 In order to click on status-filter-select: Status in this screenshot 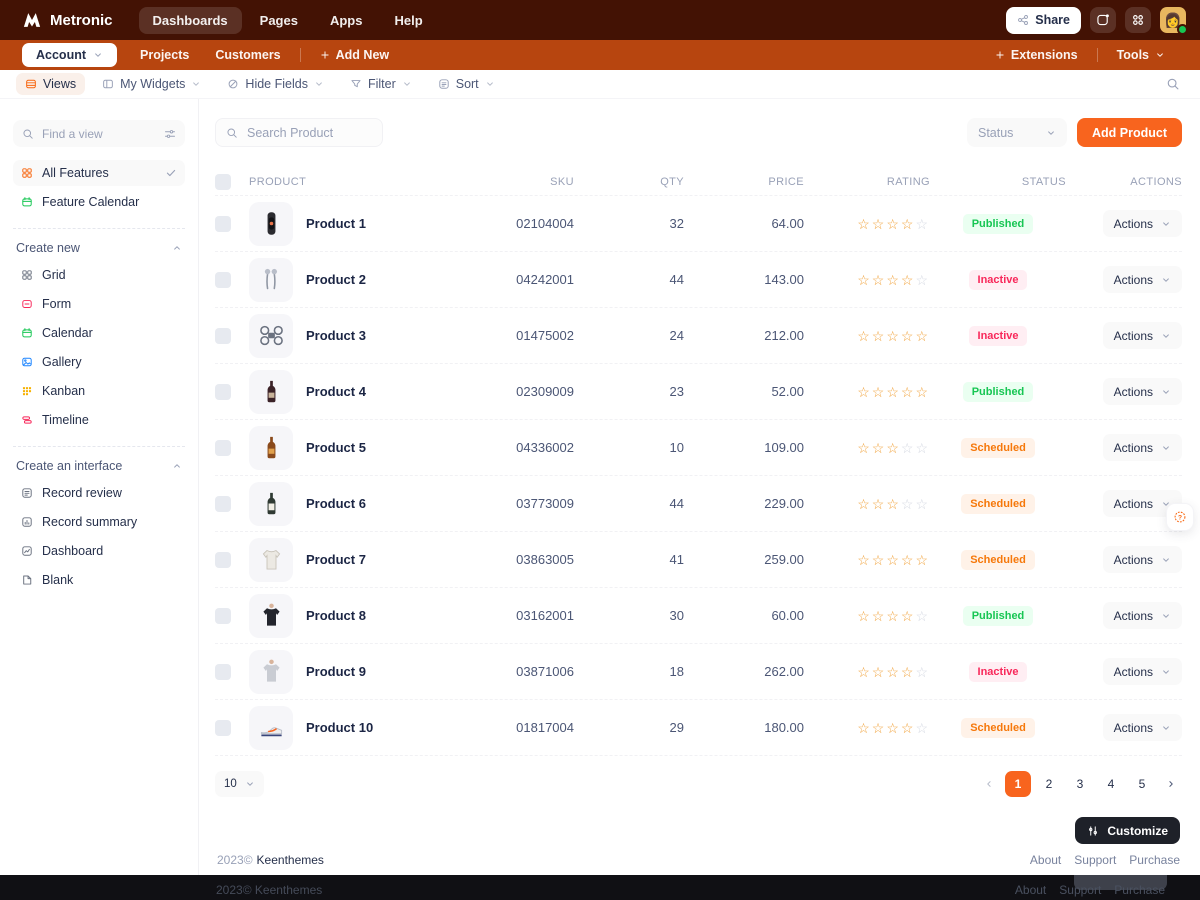, I will do `click(1017, 132)`.